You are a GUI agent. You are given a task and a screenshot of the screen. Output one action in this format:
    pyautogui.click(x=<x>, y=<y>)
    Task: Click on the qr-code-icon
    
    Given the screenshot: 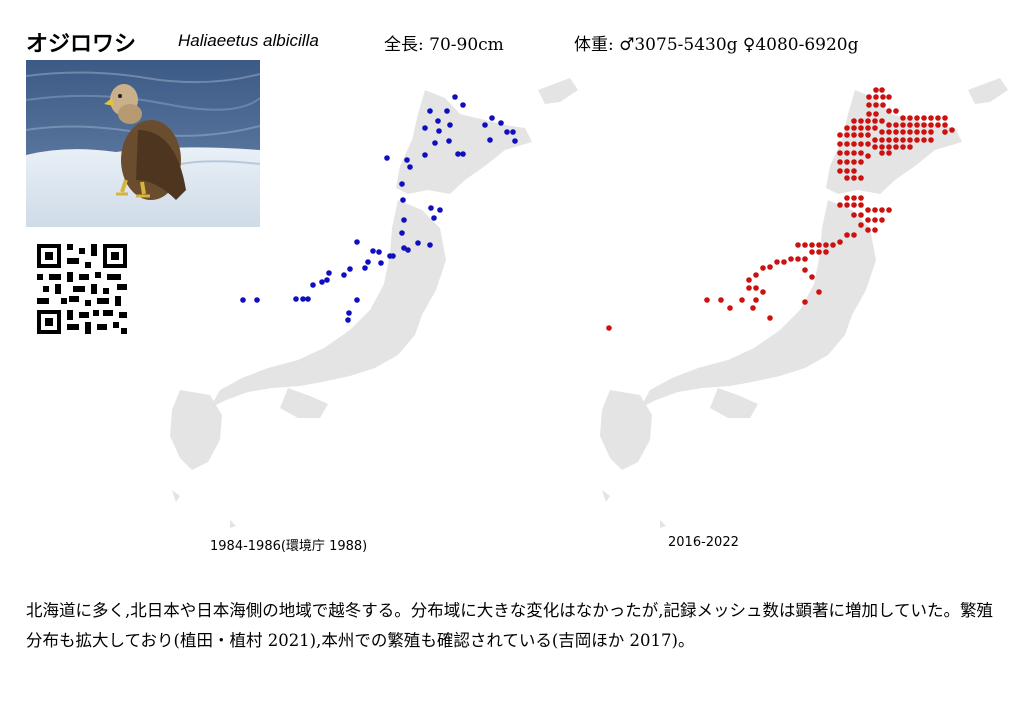 What is the action you would take?
    pyautogui.click(x=82, y=289)
    